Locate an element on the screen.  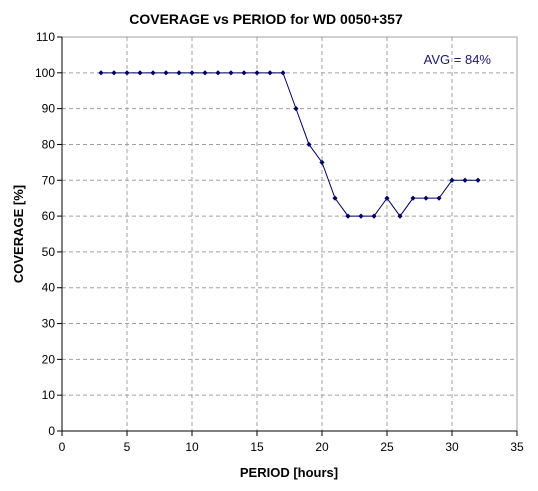
x-tick-label: 20 is located at coordinates (322, 447).